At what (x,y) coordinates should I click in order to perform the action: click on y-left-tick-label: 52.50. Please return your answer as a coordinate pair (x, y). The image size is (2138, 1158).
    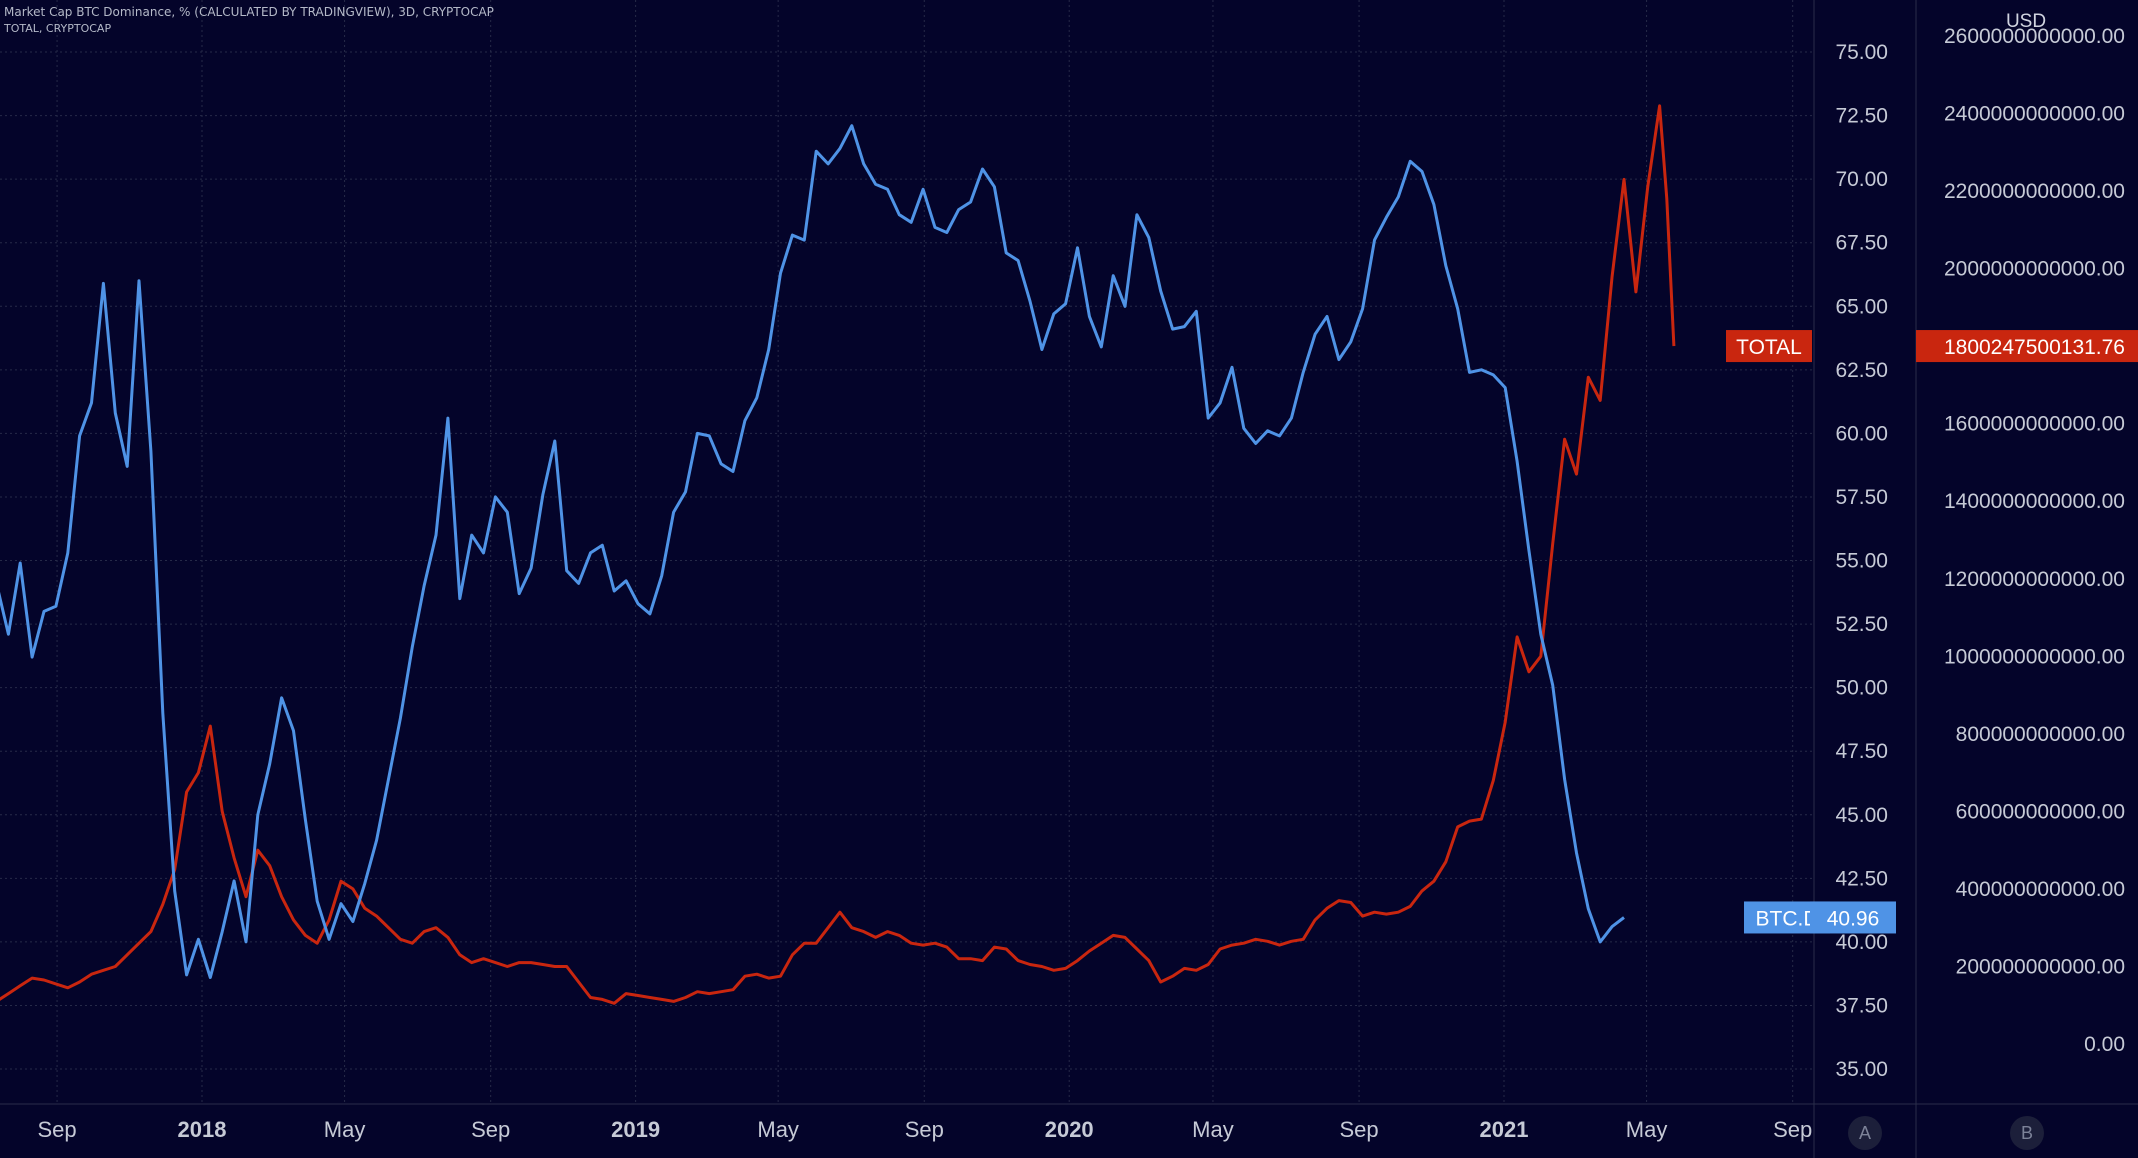
    Looking at the image, I should click on (1861, 624).